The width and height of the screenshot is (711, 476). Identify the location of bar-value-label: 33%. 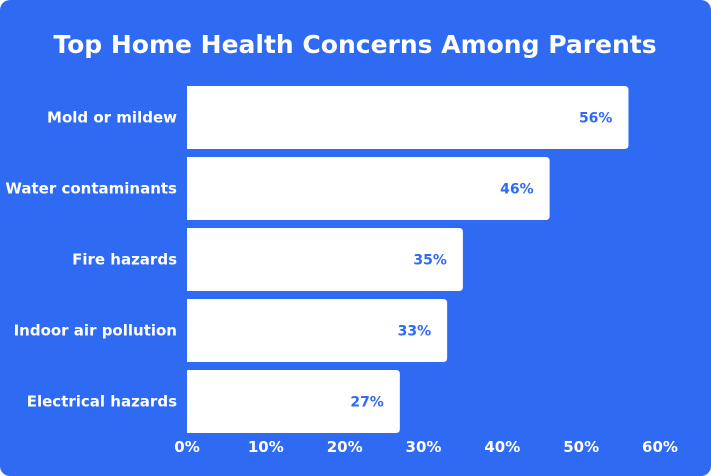
(415, 332).